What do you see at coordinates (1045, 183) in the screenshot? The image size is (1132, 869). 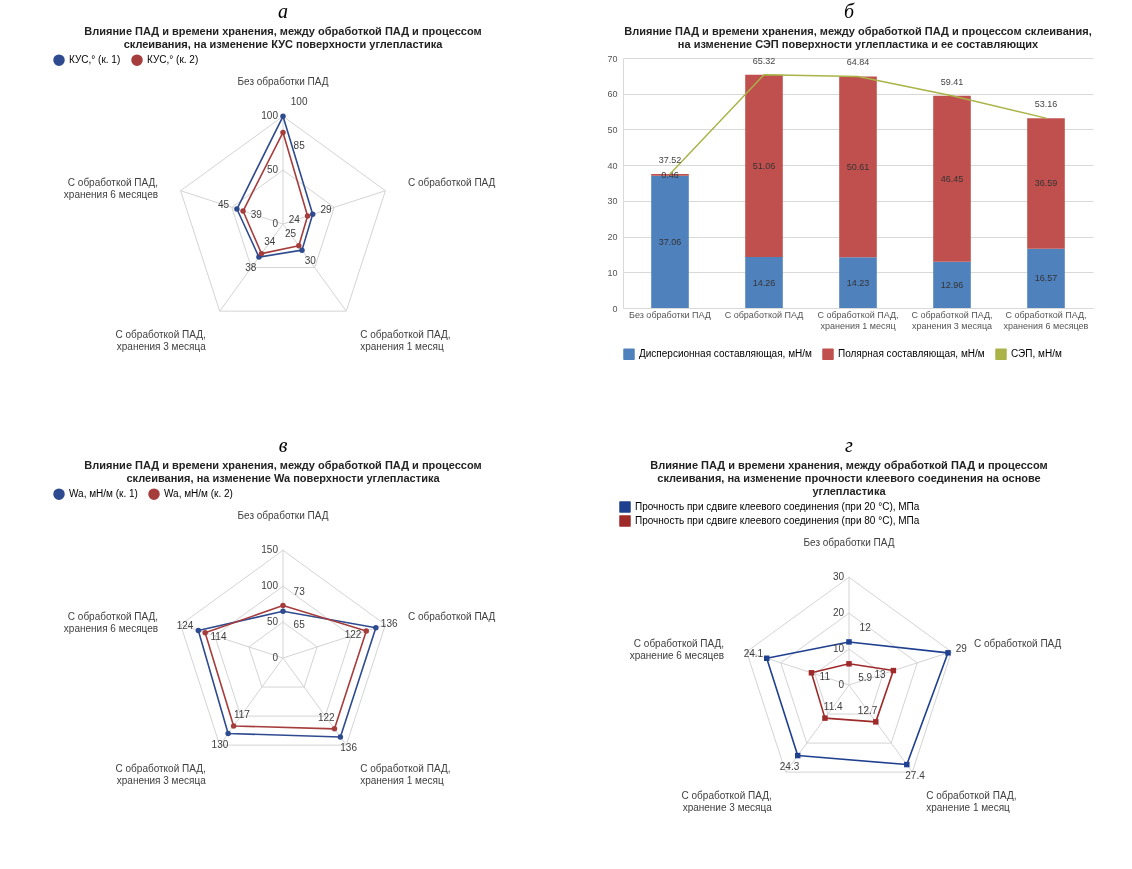 I see `data-label: 36.59` at bounding box center [1045, 183].